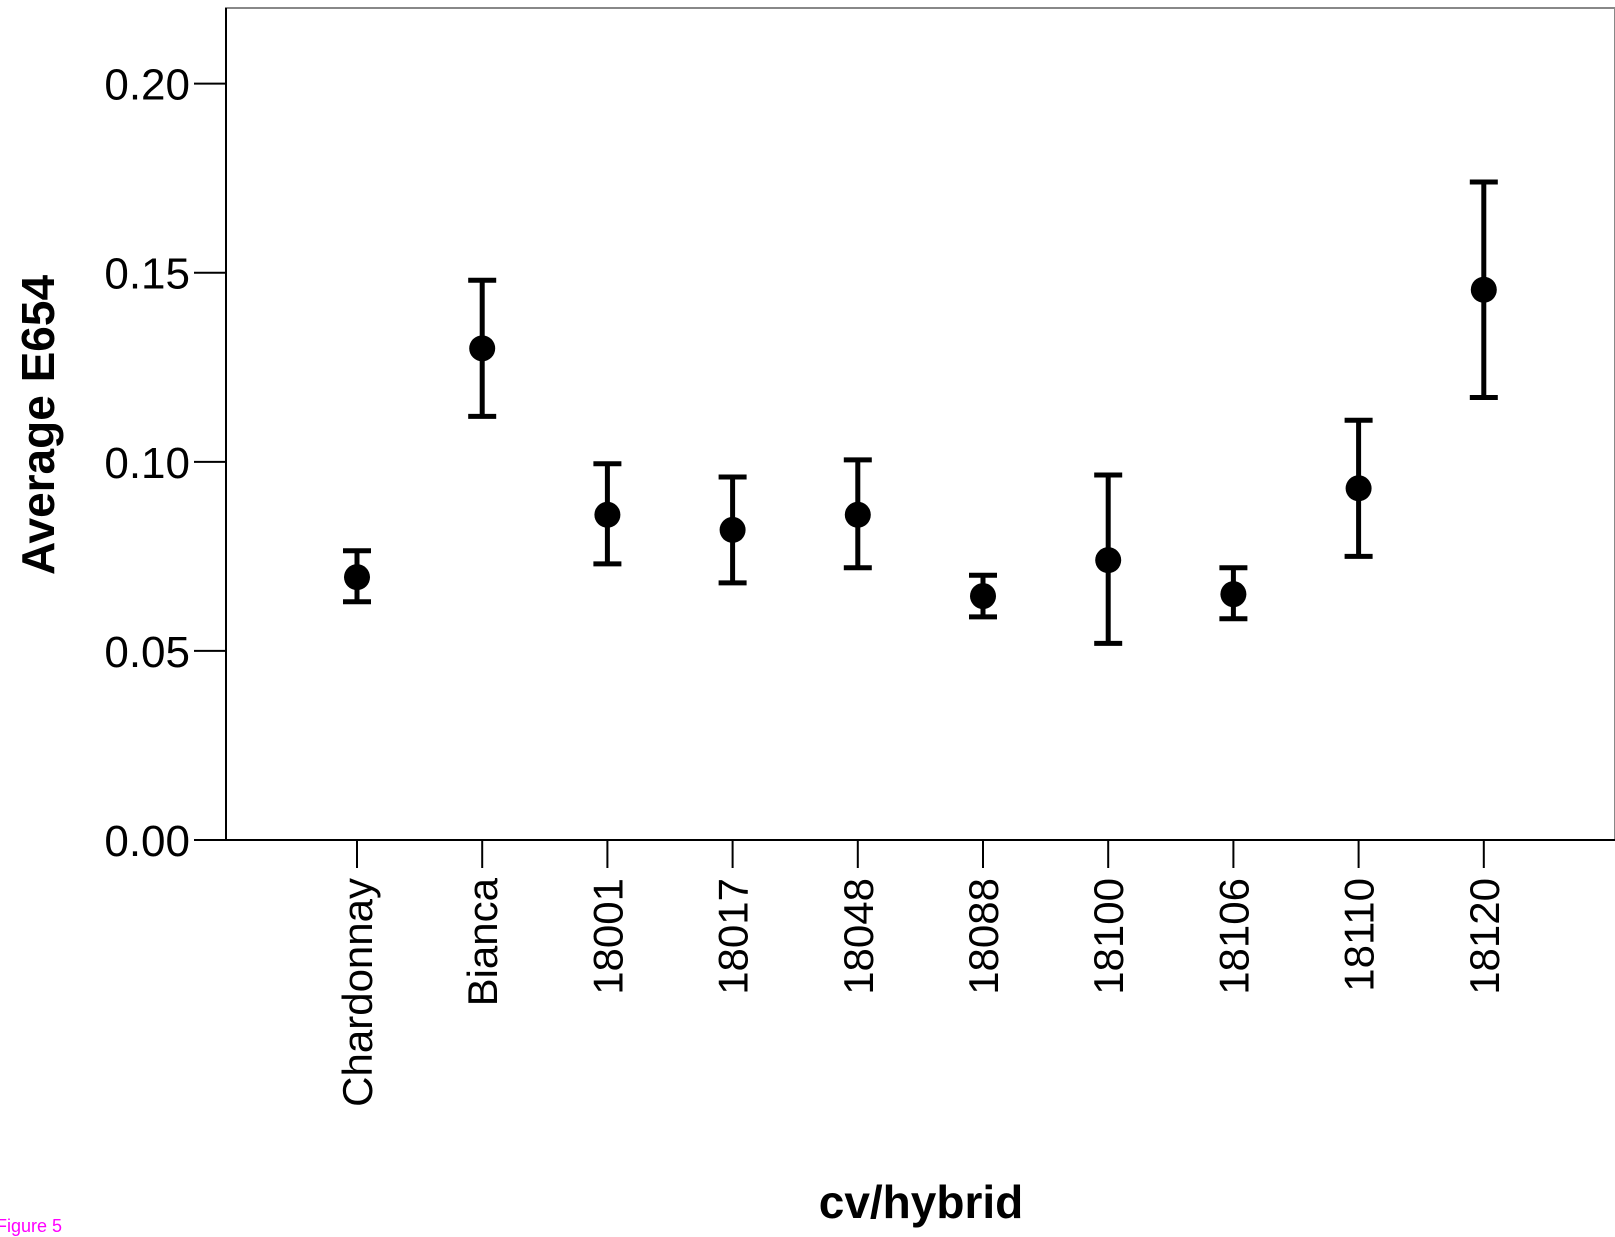 The width and height of the screenshot is (1615, 1237). I want to click on y-tick-label-4: 0.20, so click(147, 85).